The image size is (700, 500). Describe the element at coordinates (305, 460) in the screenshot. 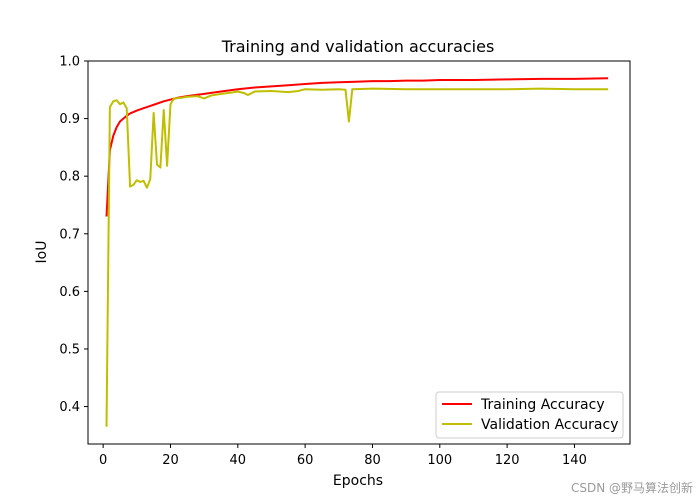

I see `x-tick-label: 60` at that location.